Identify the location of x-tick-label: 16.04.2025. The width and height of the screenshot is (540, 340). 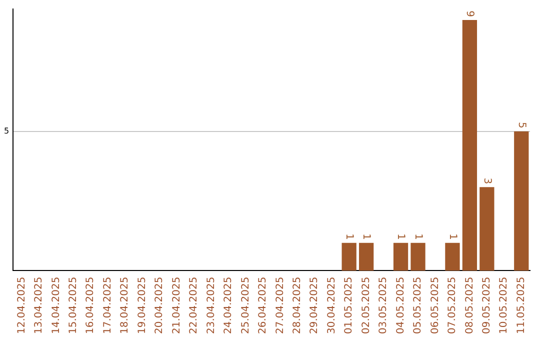
(90, 305).